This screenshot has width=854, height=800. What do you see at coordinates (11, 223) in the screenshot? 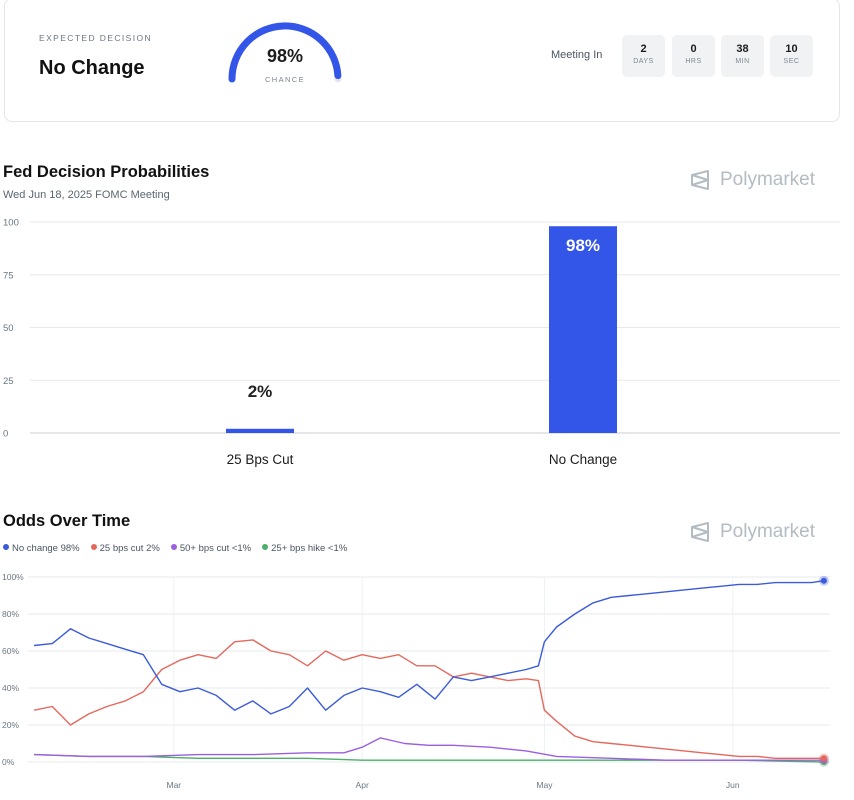
I see `bar-ytick-label: 100` at bounding box center [11, 223].